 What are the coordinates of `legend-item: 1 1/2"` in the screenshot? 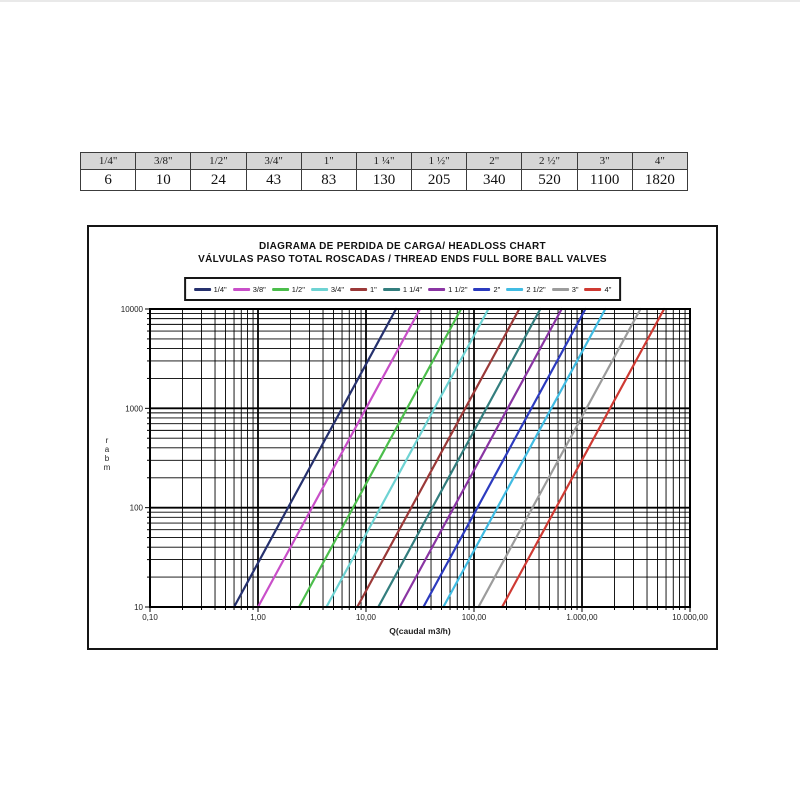 It's located at (447, 289).